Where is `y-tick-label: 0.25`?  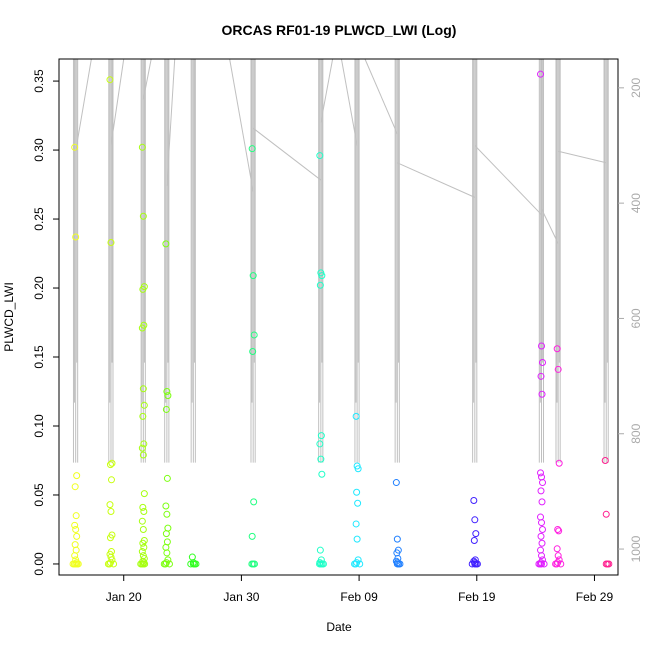 y-tick-label: 0.25 is located at coordinates (39, 219).